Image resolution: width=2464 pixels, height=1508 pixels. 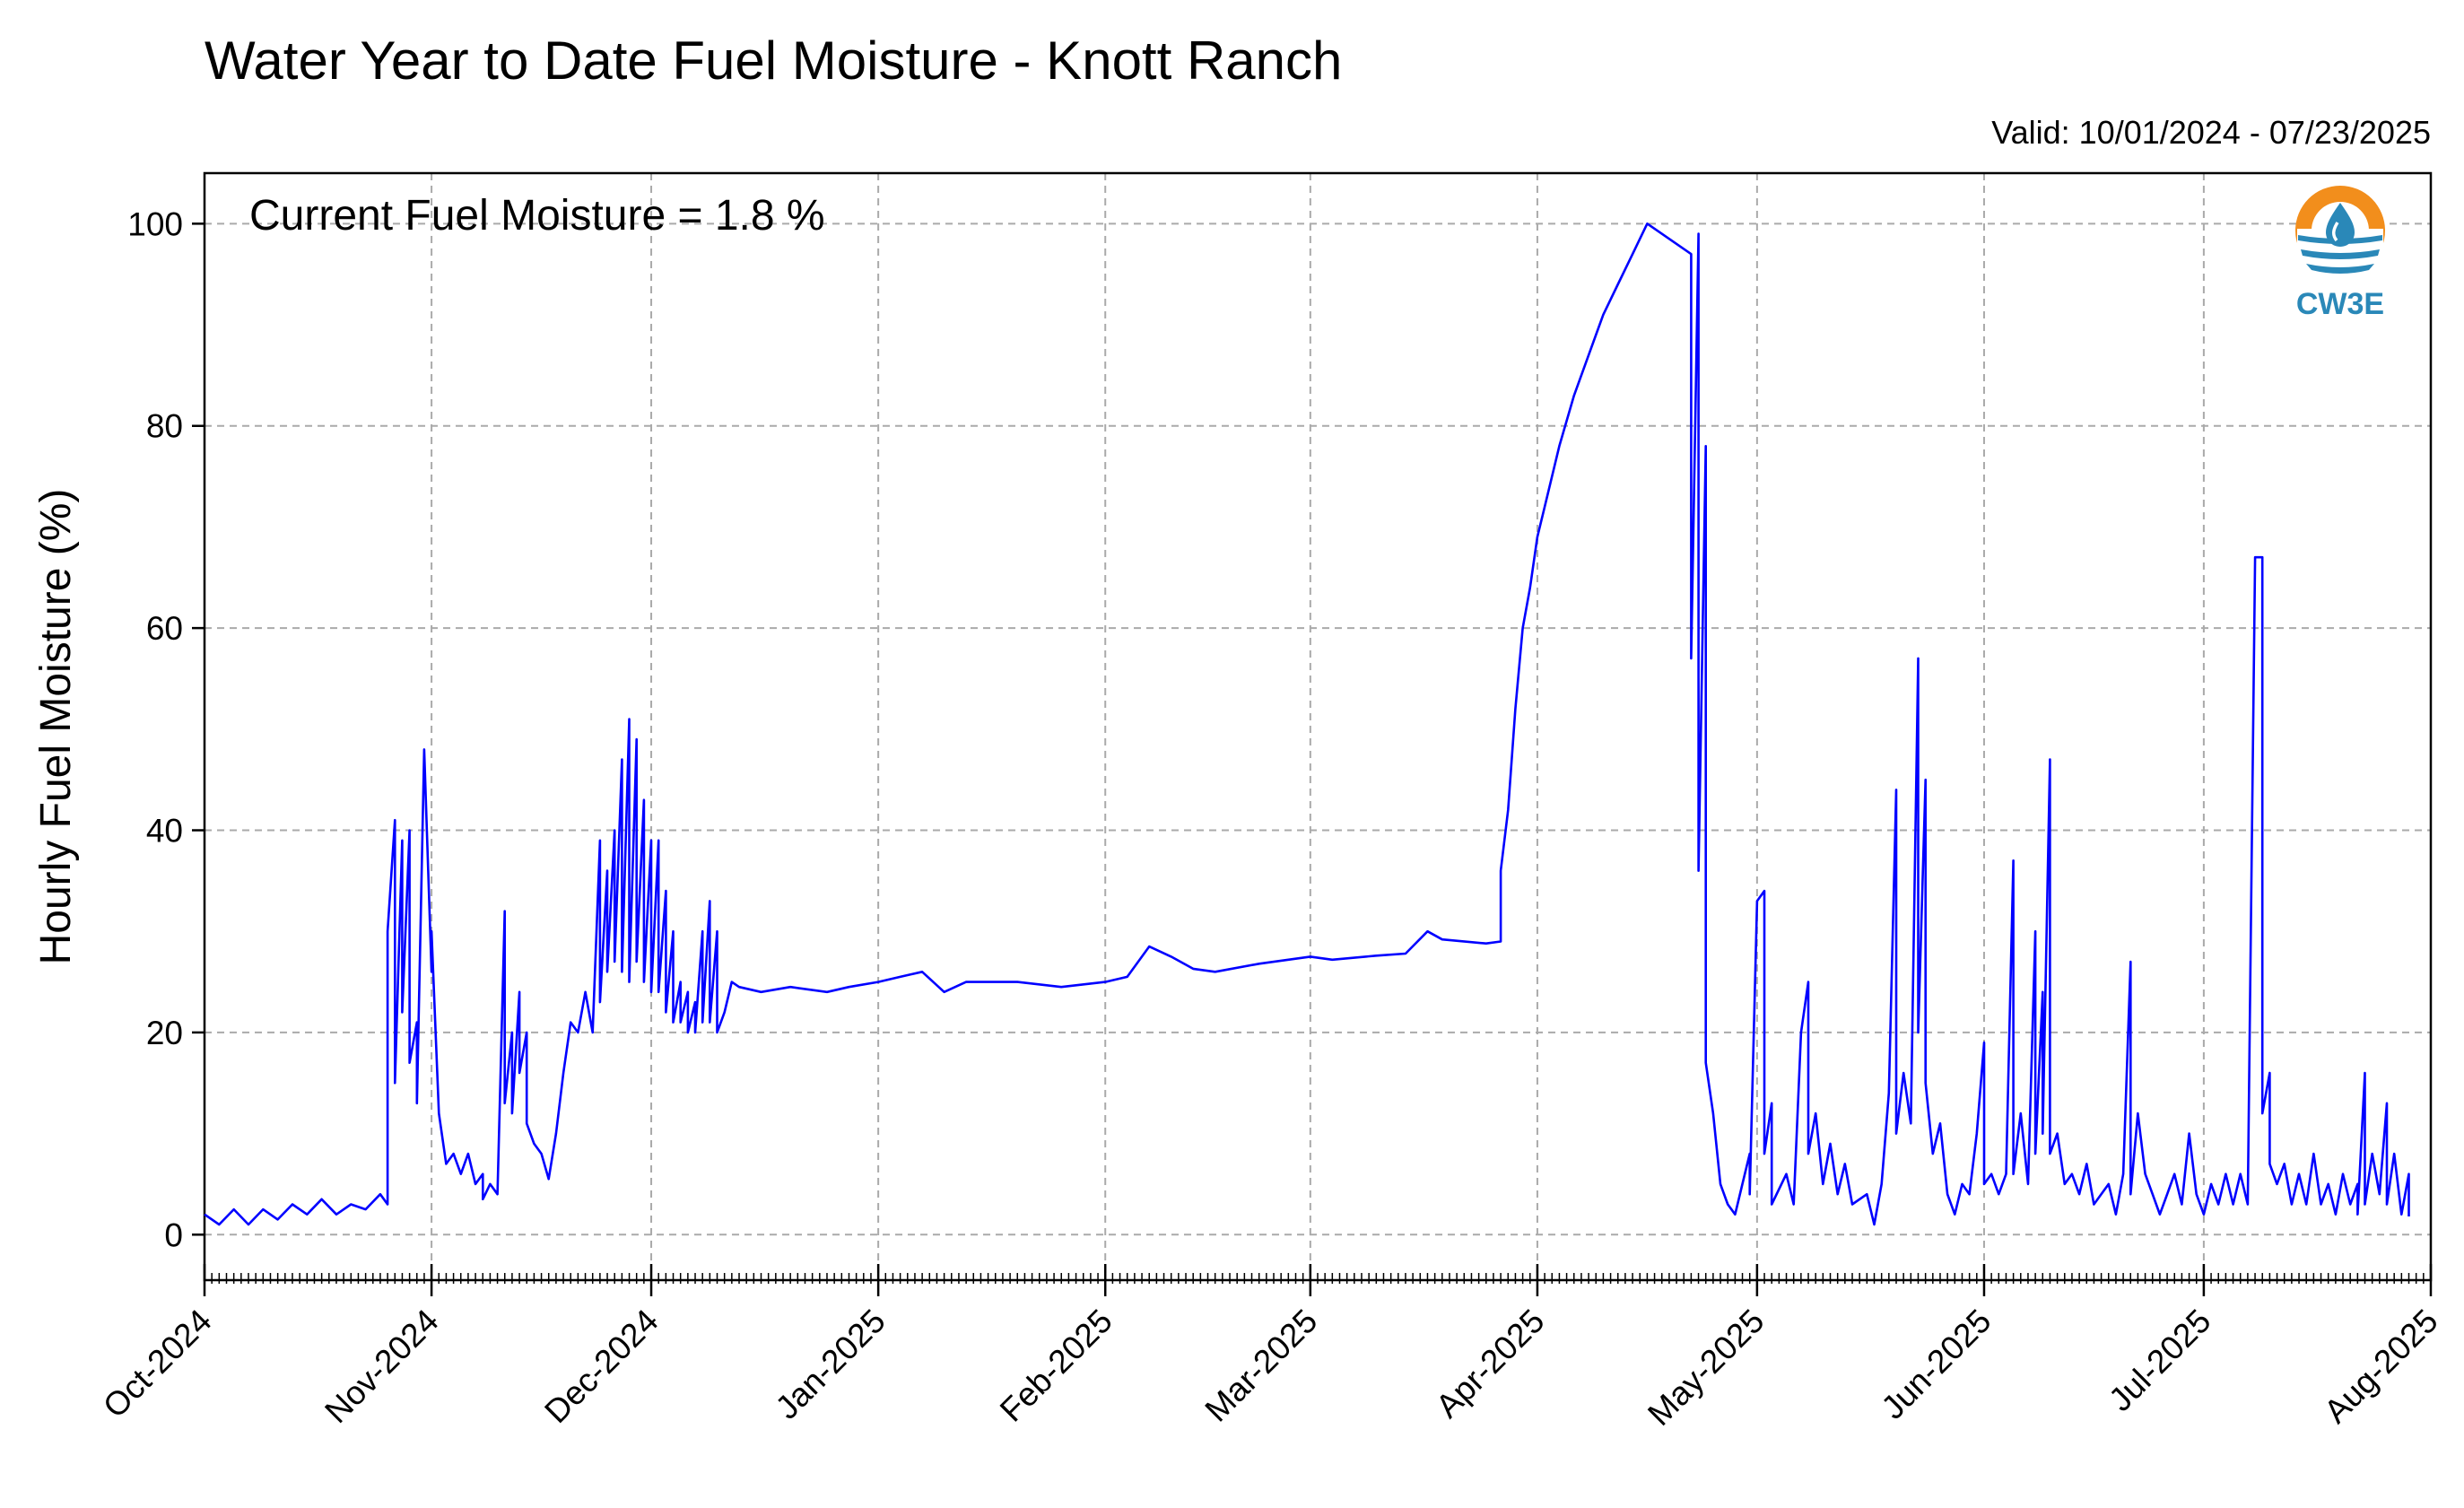 What do you see at coordinates (601, 1366) in the screenshot?
I see `x-tick-label: Dec-2024` at bounding box center [601, 1366].